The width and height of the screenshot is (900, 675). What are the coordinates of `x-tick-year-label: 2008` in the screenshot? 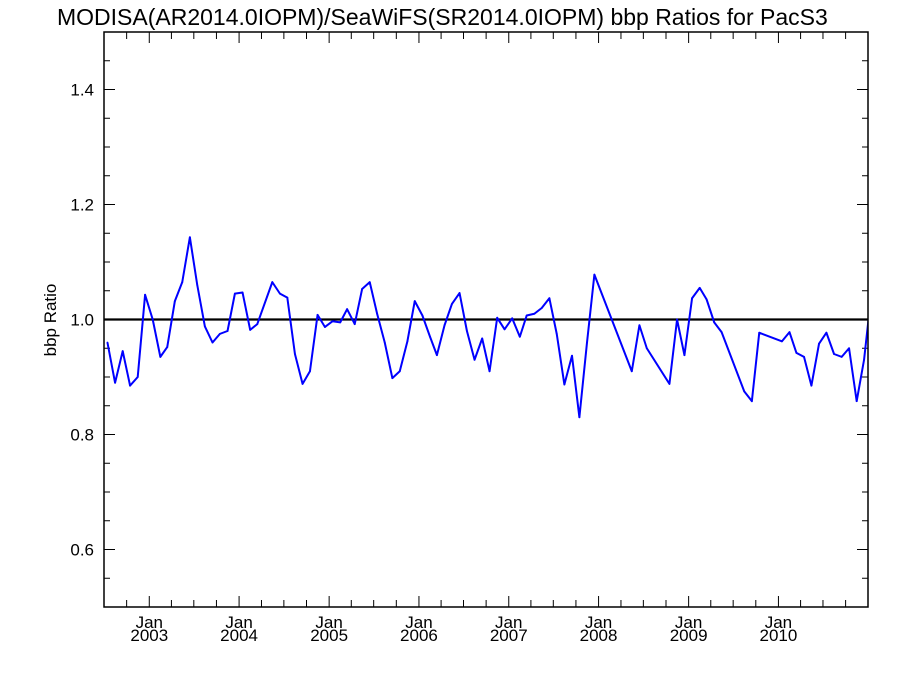 It's located at (599, 635).